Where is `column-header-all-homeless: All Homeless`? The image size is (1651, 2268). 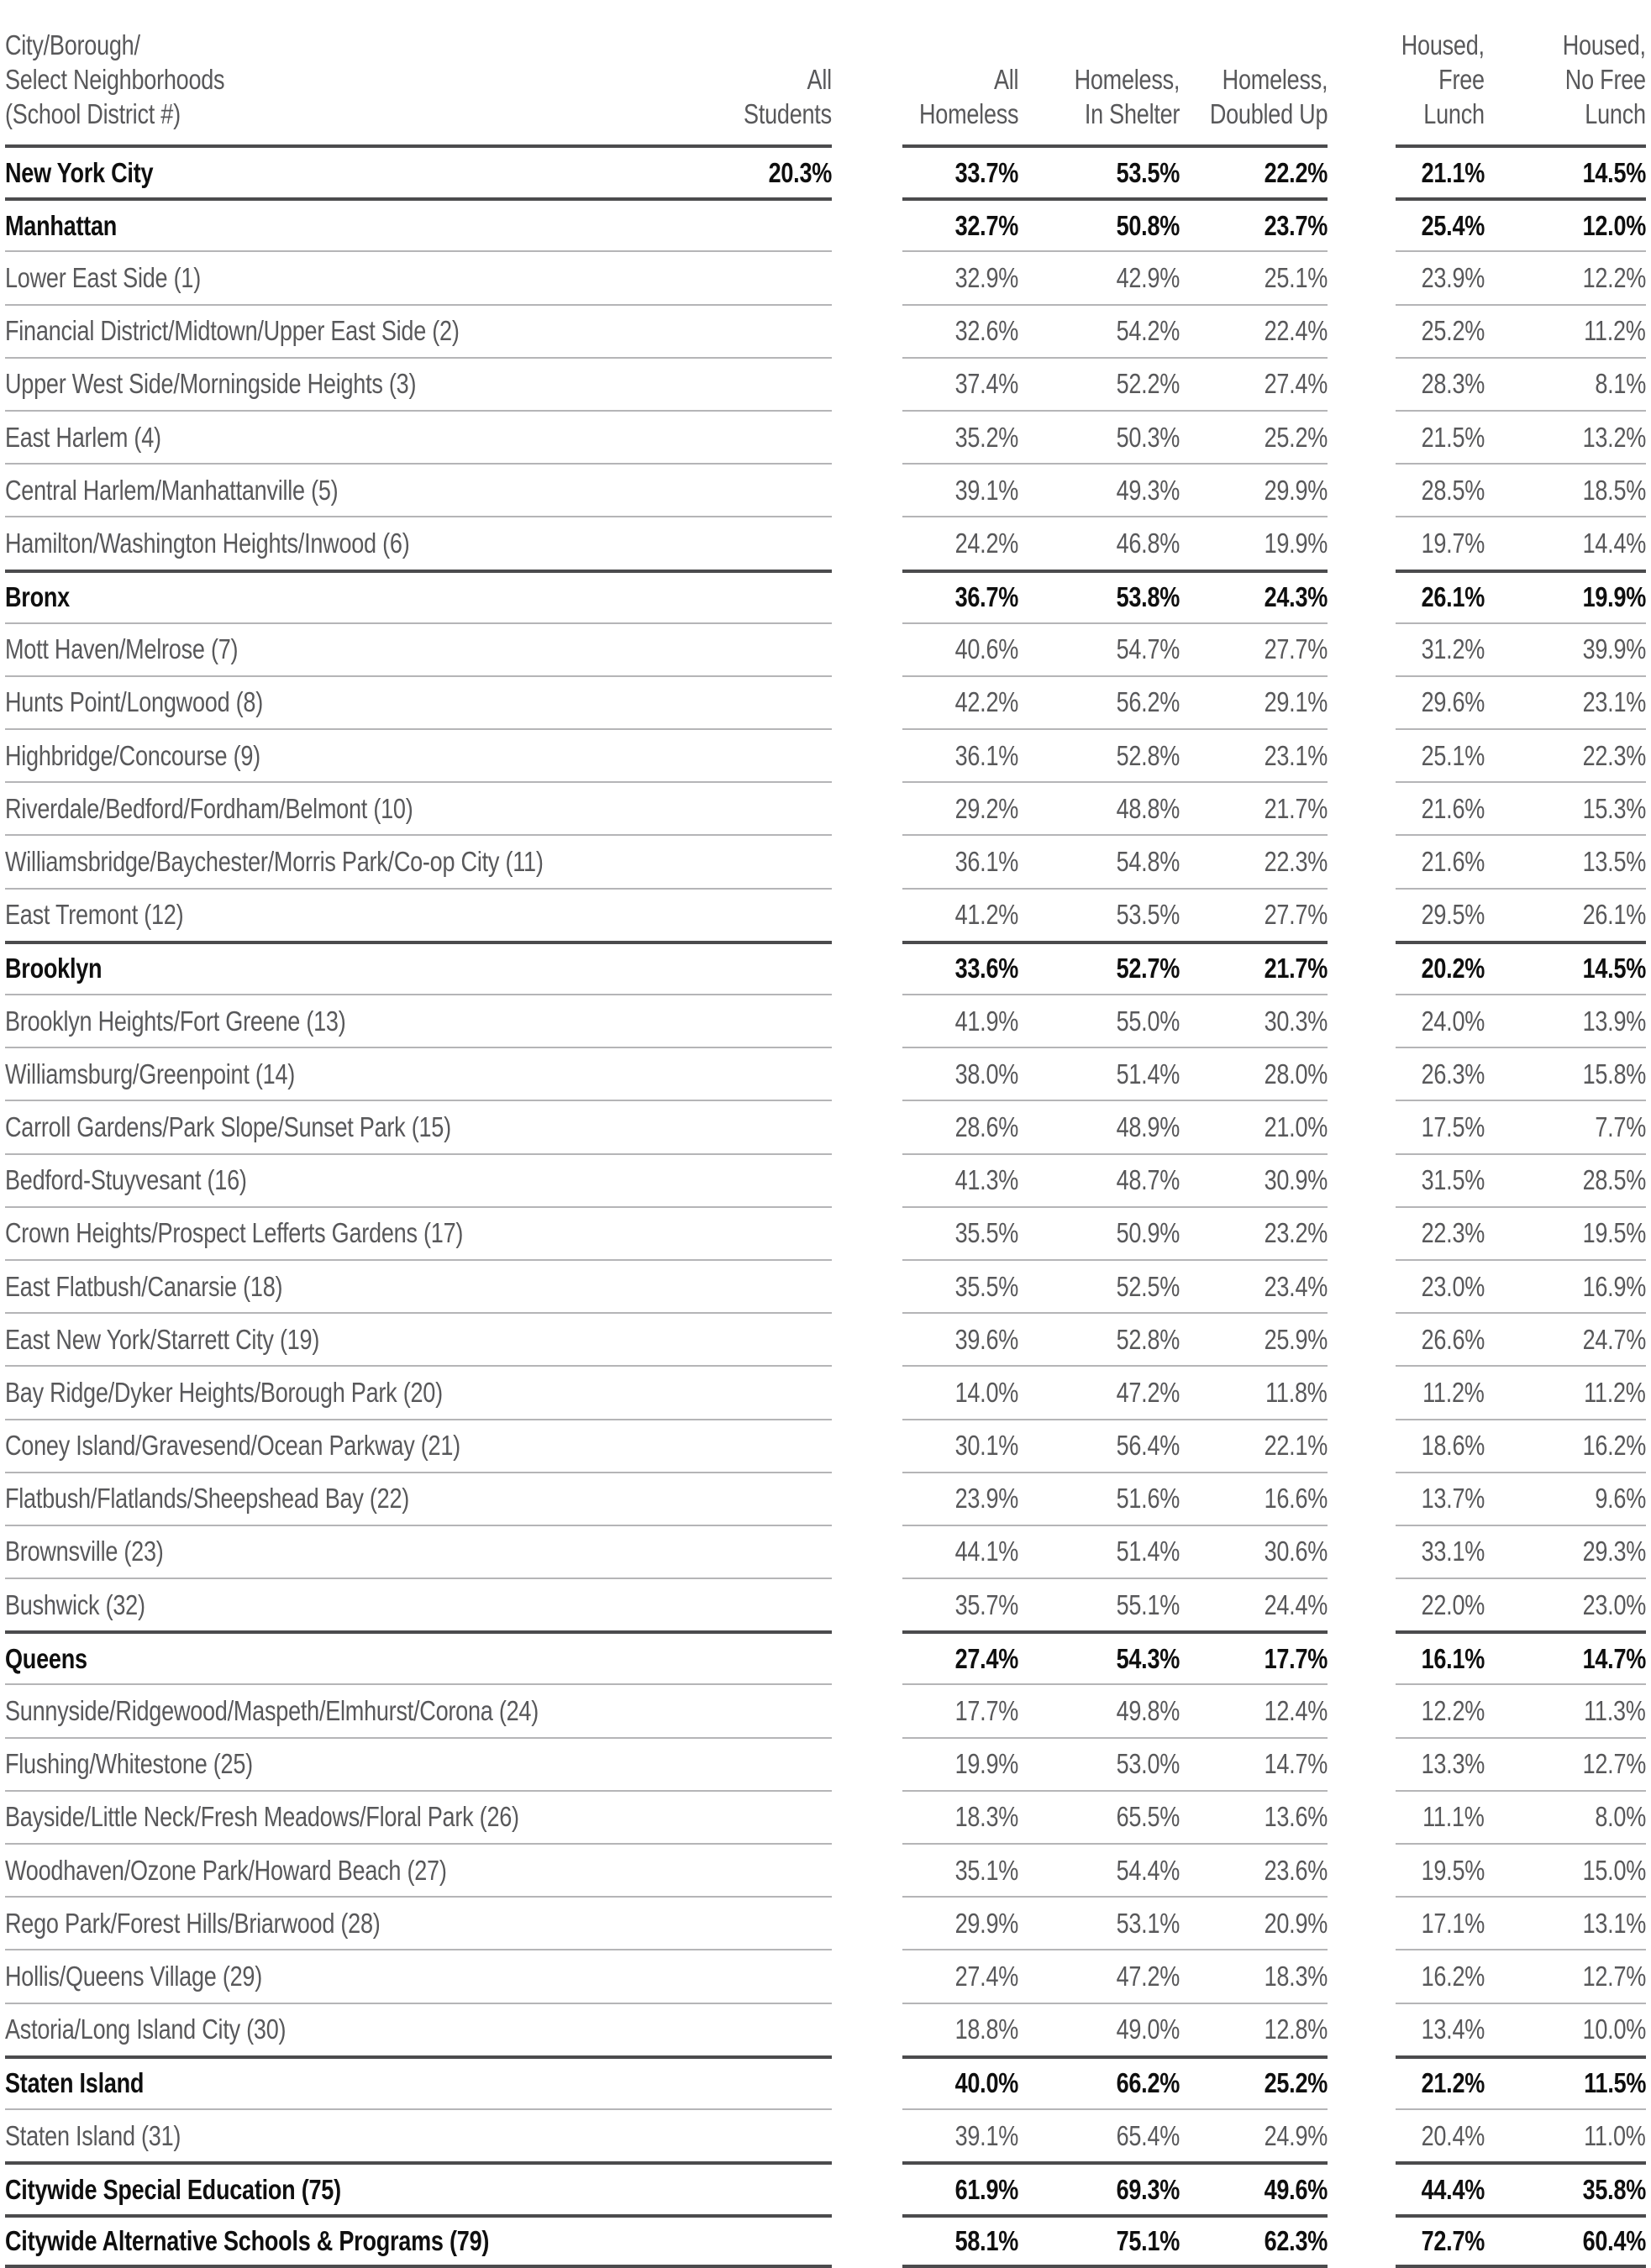 column-header-all-homeless: All Homeless is located at coordinates (960, 72).